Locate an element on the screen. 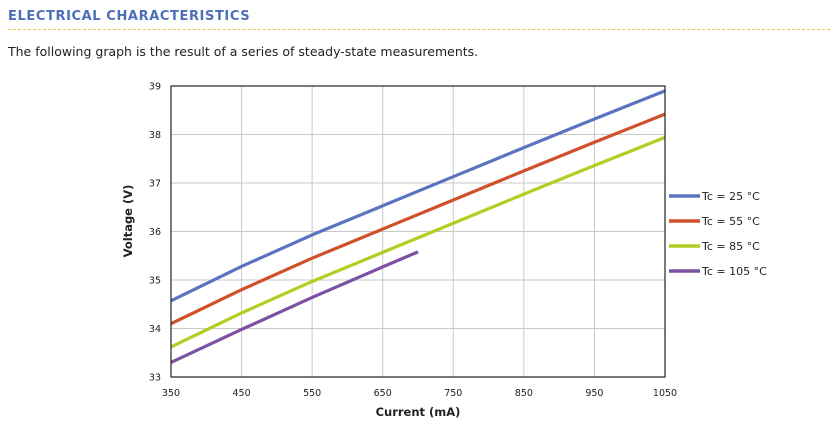 Image resolution: width=839 pixels, height=431 pixels. legend-item: Tc = 55 °C is located at coordinates (714, 221).